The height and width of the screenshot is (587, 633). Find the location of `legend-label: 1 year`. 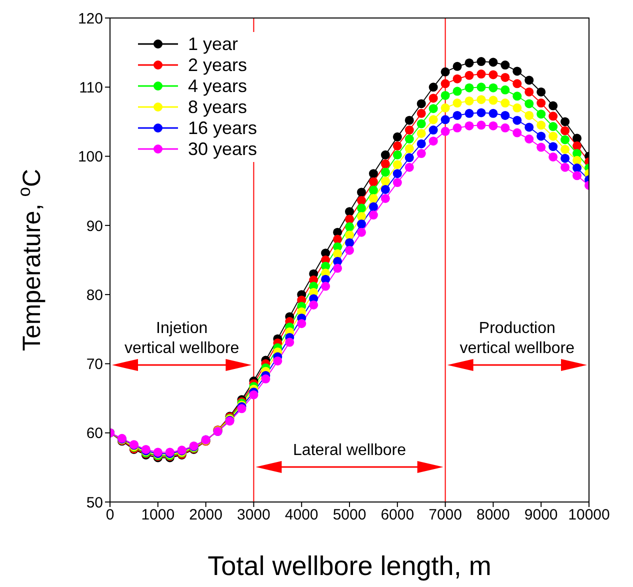

legend-label: 1 year is located at coordinates (213, 44).